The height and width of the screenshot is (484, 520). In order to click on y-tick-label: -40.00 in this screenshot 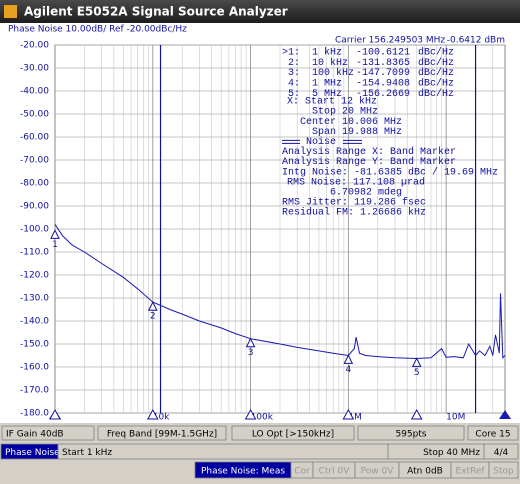, I will do `click(34, 92)`.